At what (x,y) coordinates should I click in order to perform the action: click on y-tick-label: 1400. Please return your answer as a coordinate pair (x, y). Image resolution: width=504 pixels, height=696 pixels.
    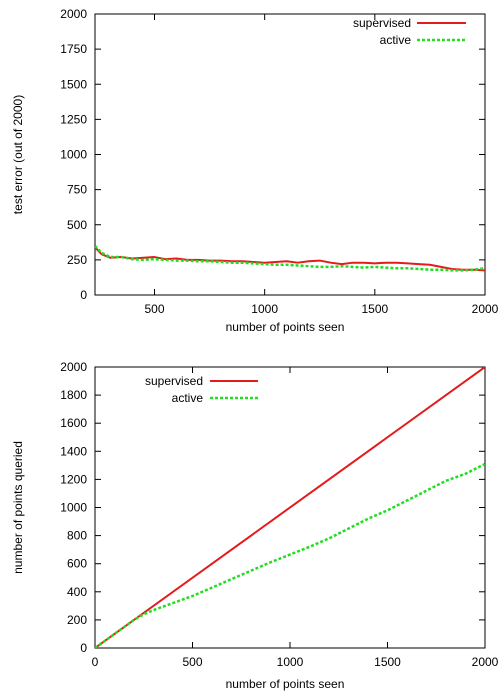
    Looking at the image, I should click on (73, 451).